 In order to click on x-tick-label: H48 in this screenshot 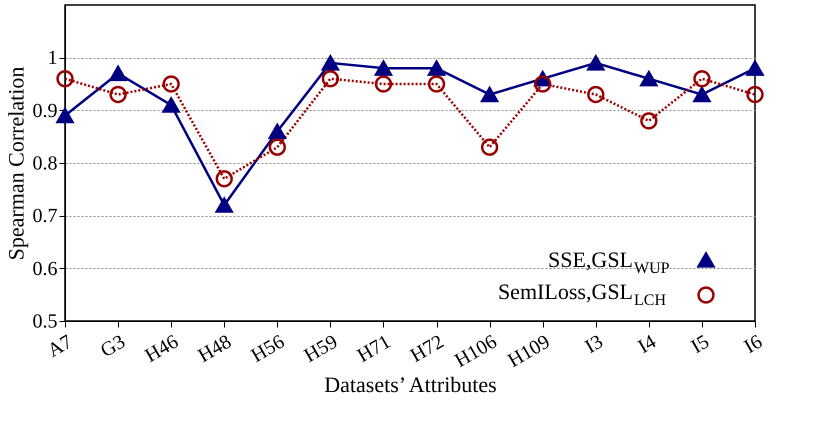, I will do `click(215, 348)`.